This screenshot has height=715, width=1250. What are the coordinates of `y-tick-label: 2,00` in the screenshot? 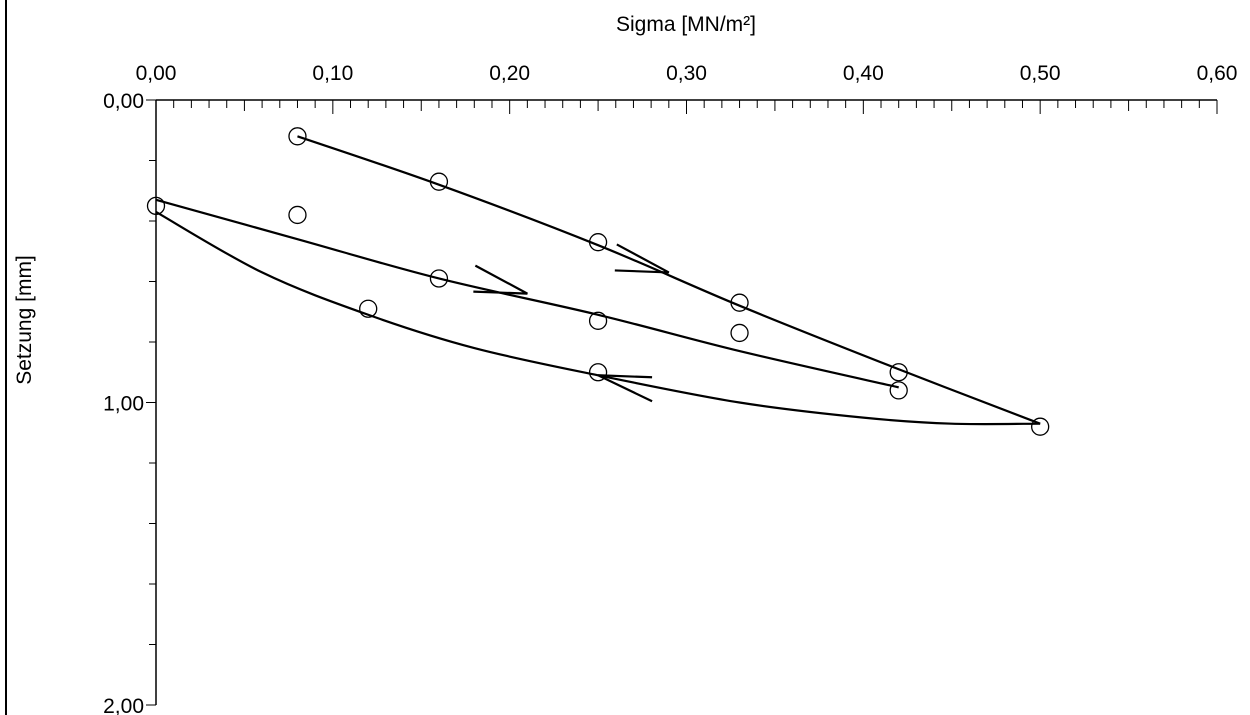 It's located at (123, 705).